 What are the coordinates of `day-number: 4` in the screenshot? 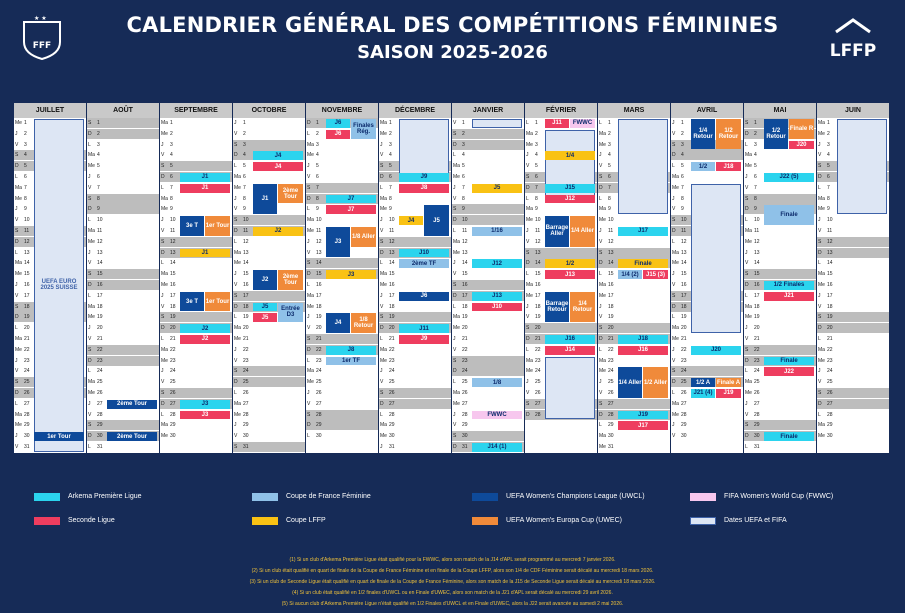 It's located at (25, 155).